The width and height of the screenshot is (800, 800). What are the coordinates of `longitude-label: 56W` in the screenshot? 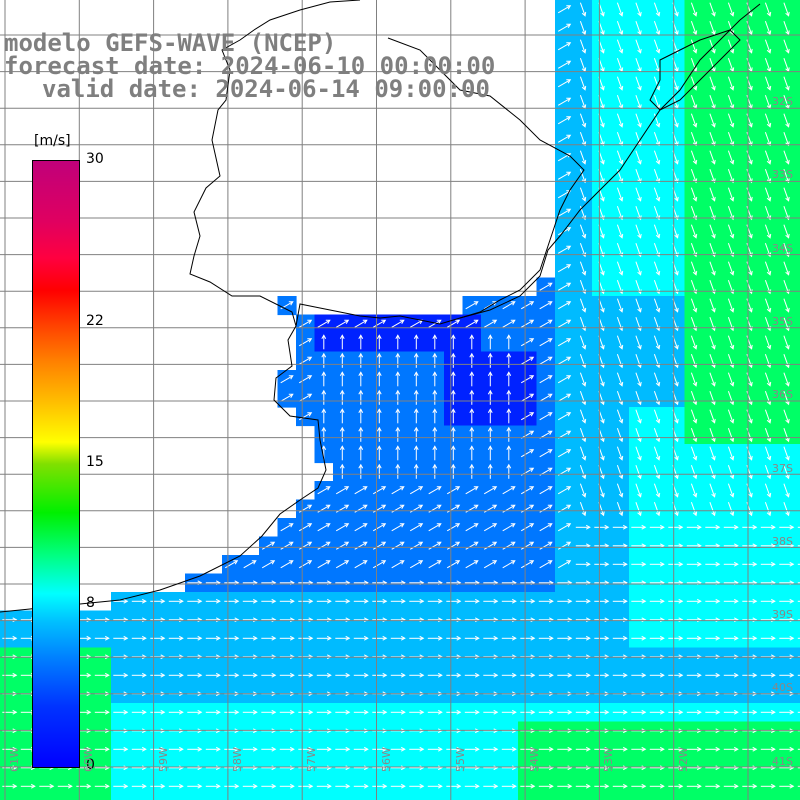 It's located at (386, 759).